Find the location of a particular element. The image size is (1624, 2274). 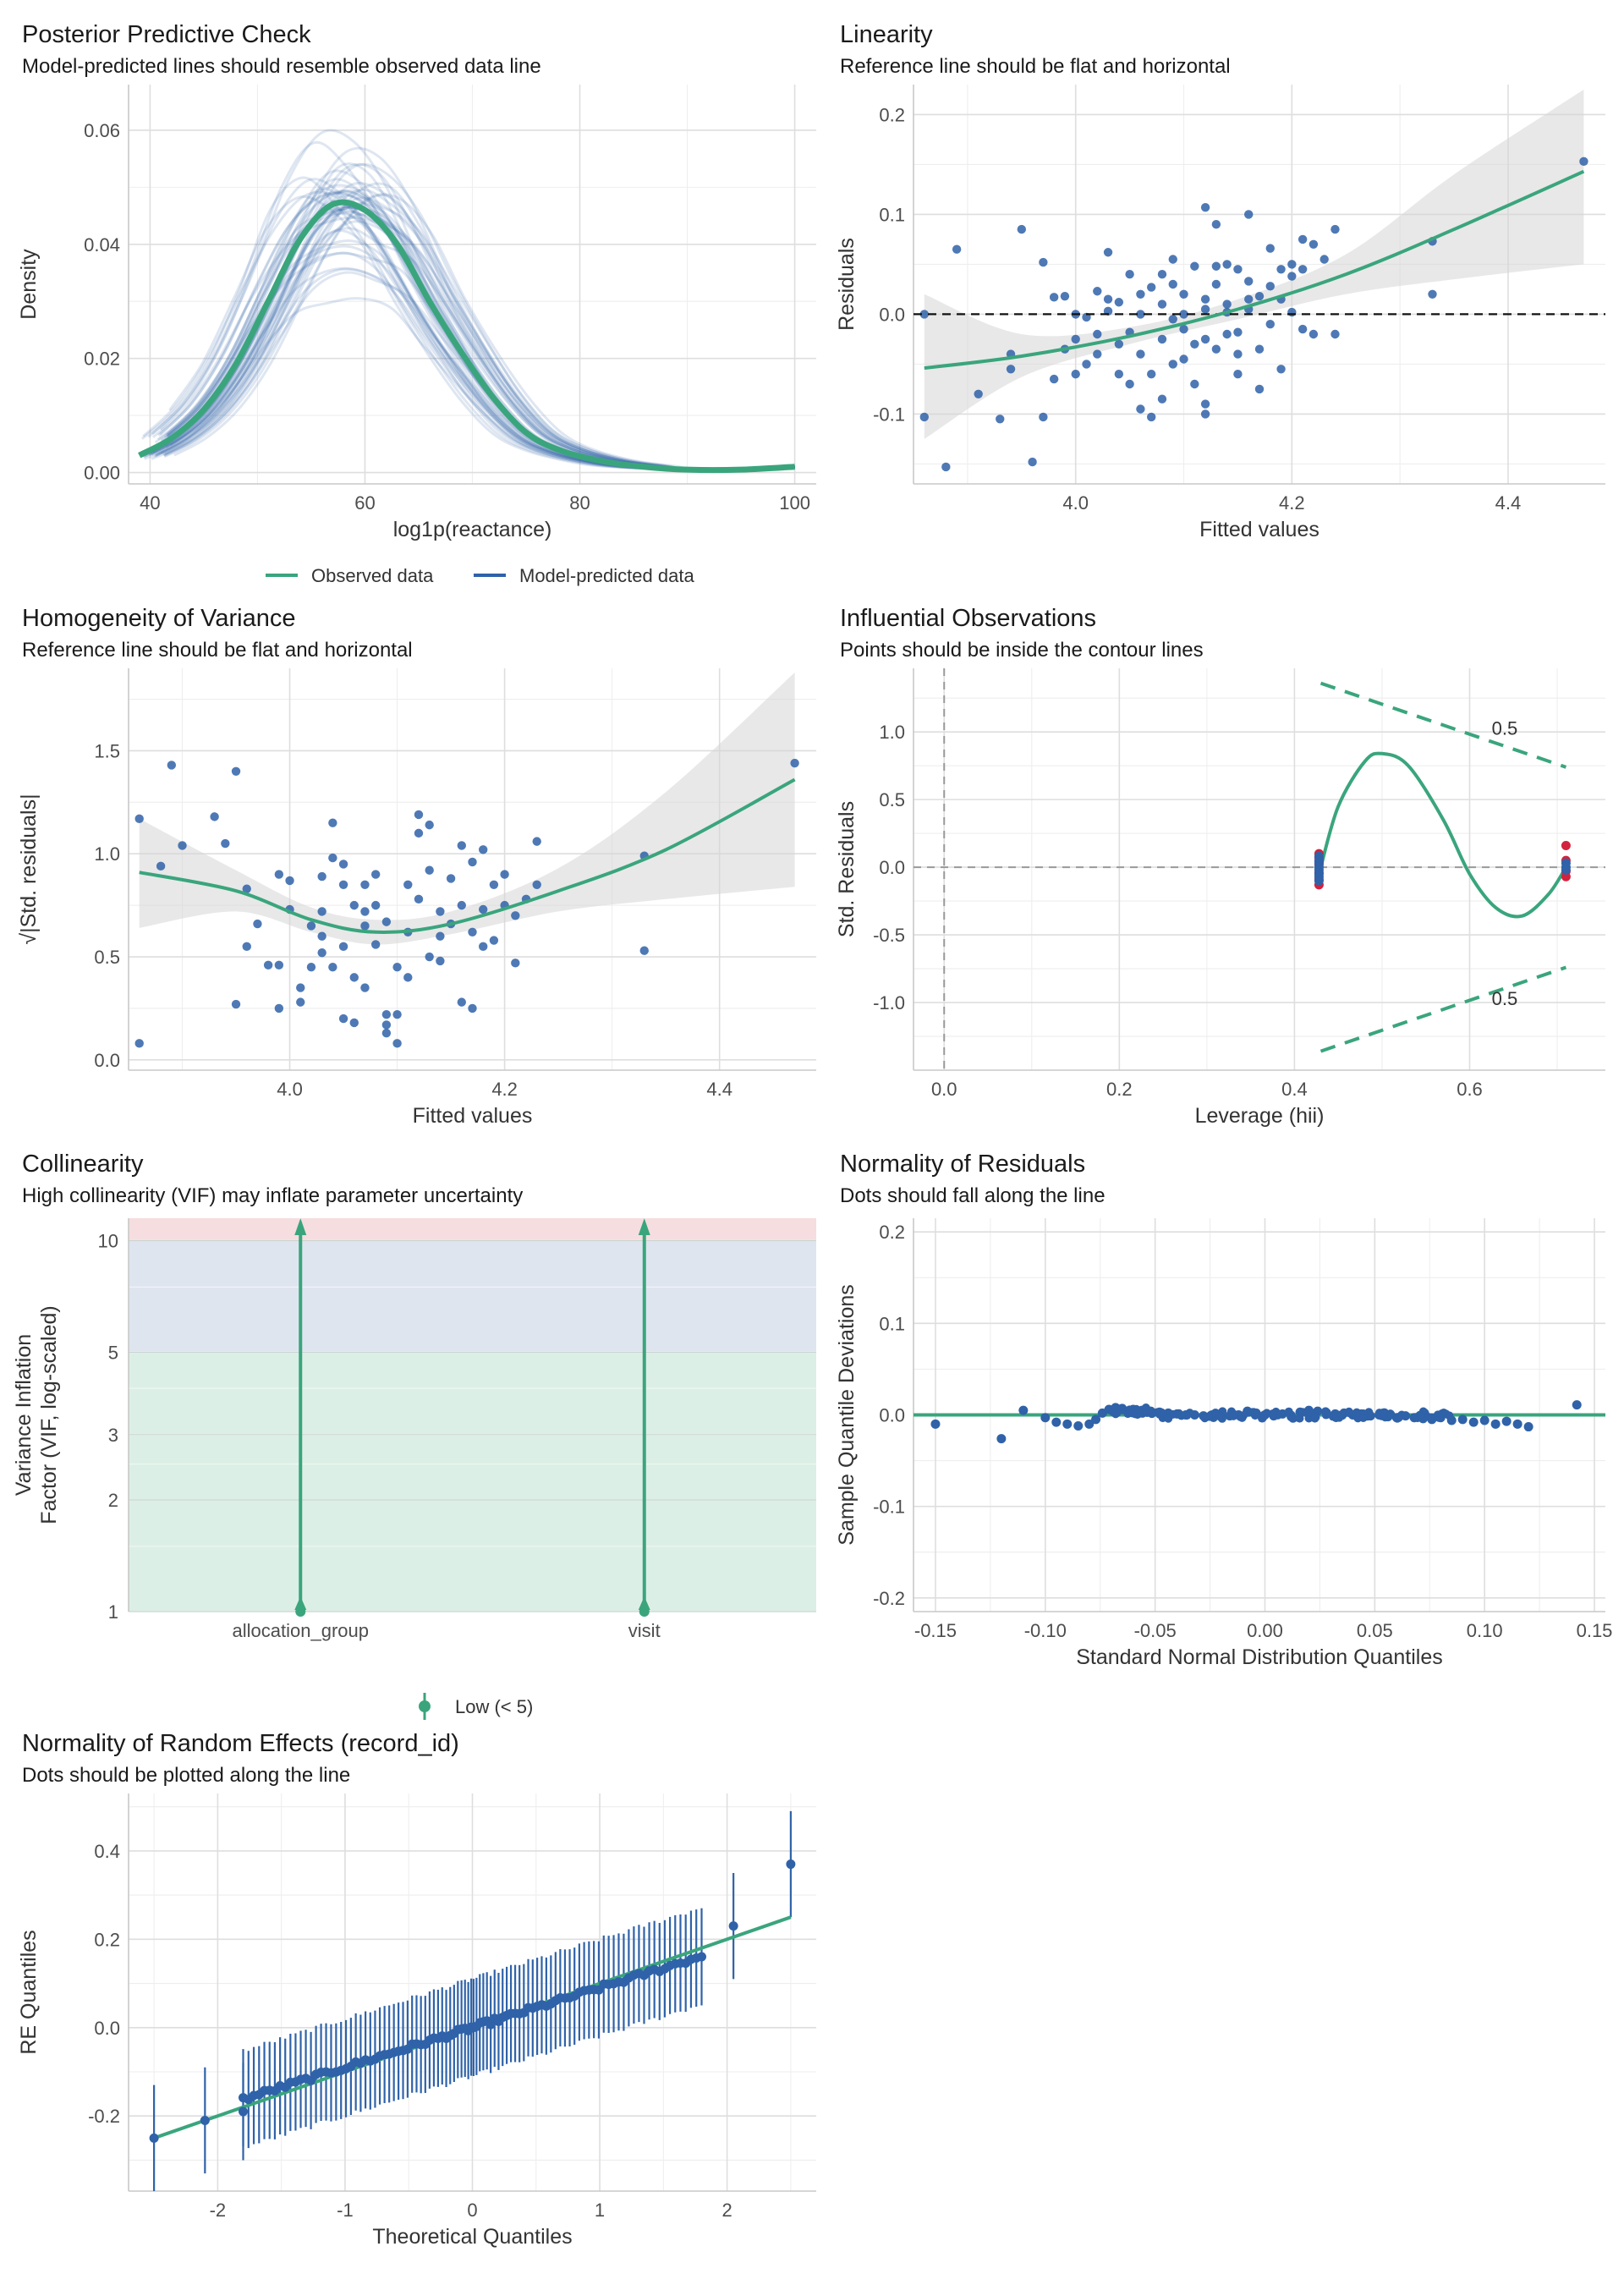

x-tick-label: -0.10 is located at coordinates (1045, 1630).